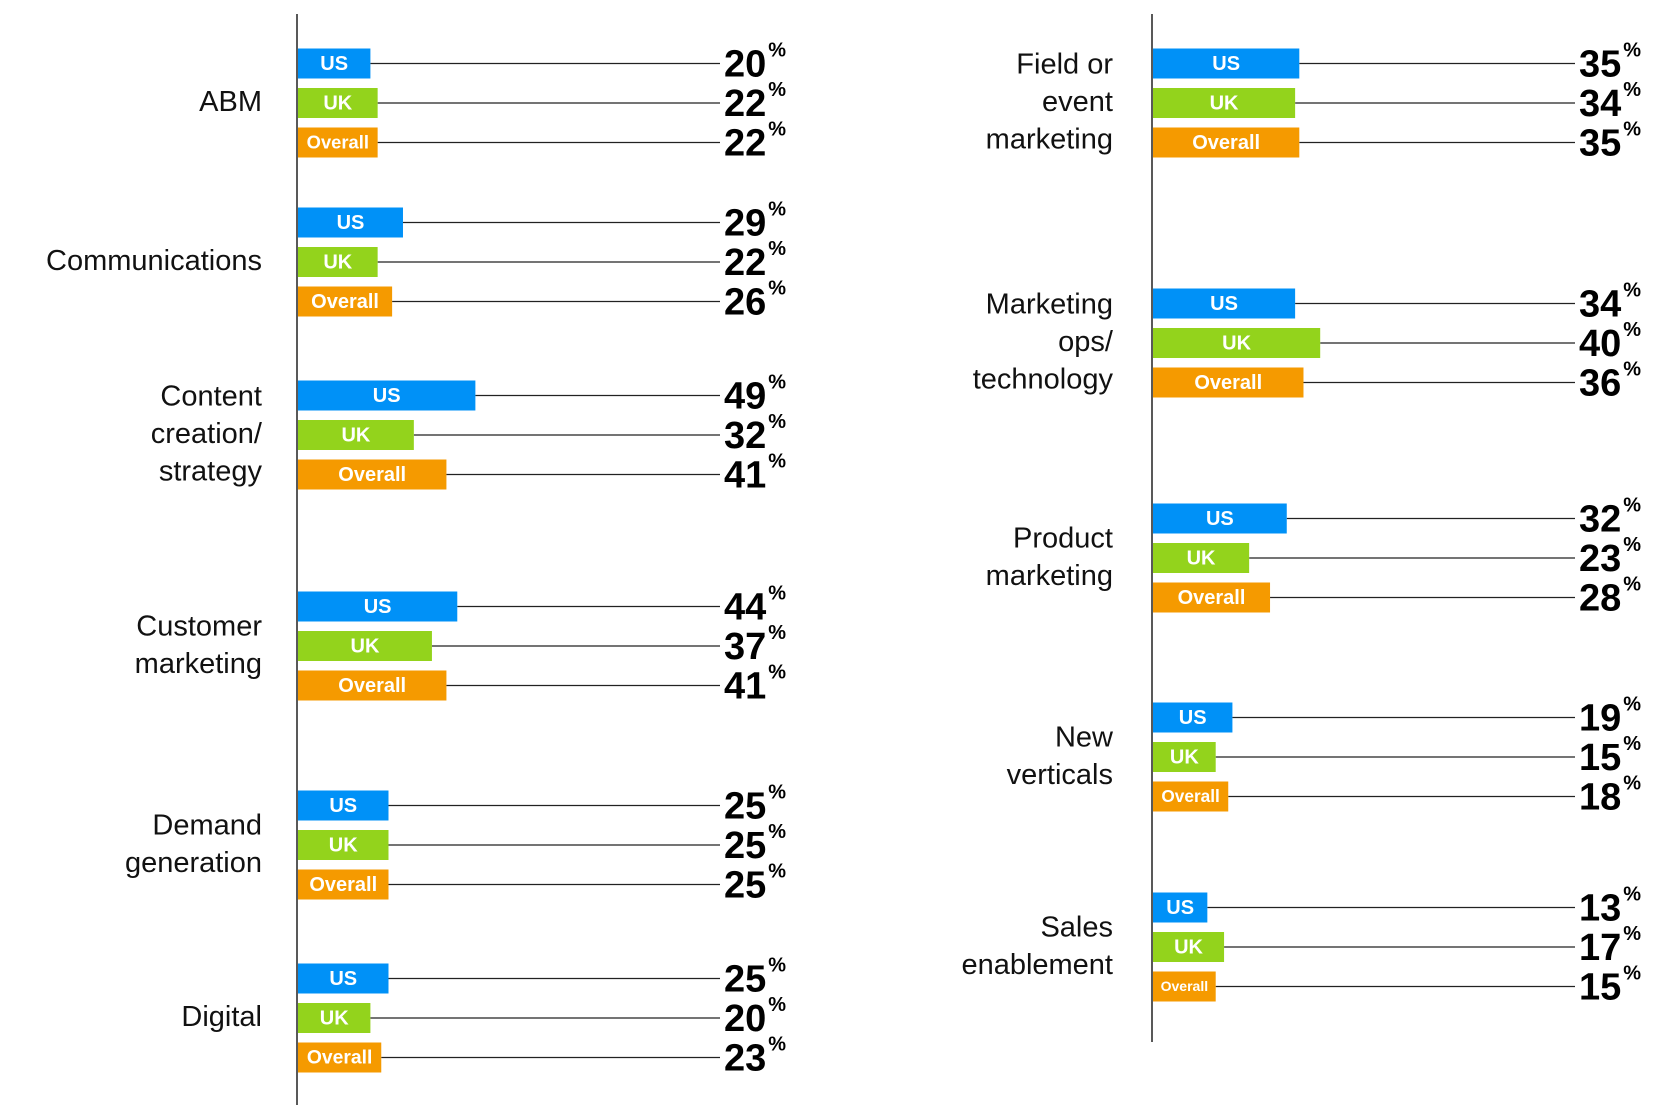  Describe the element at coordinates (1610, 142) in the screenshot. I see `data-label: 35%` at that location.